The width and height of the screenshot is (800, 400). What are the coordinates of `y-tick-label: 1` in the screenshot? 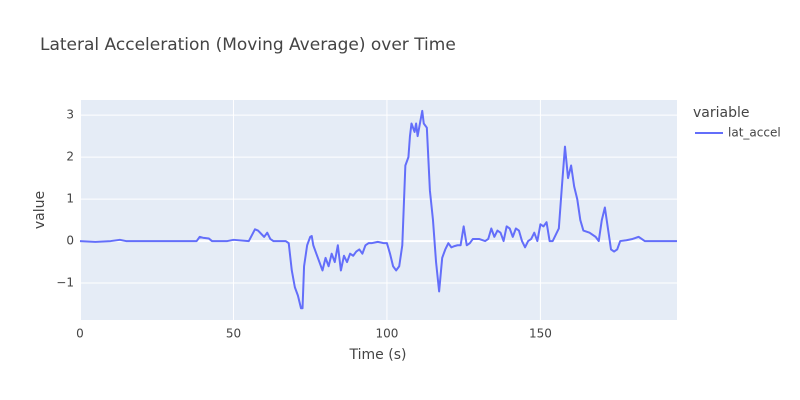 It's located at (70, 199).